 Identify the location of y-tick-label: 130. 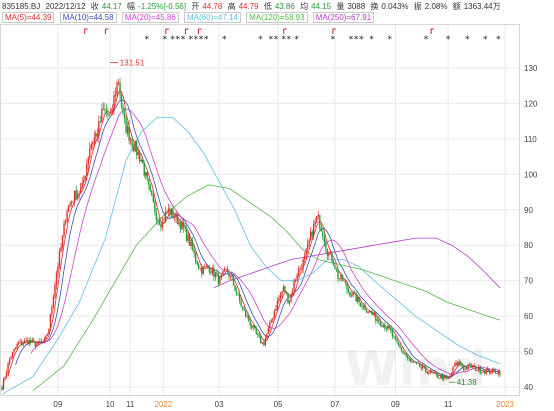
(531, 68).